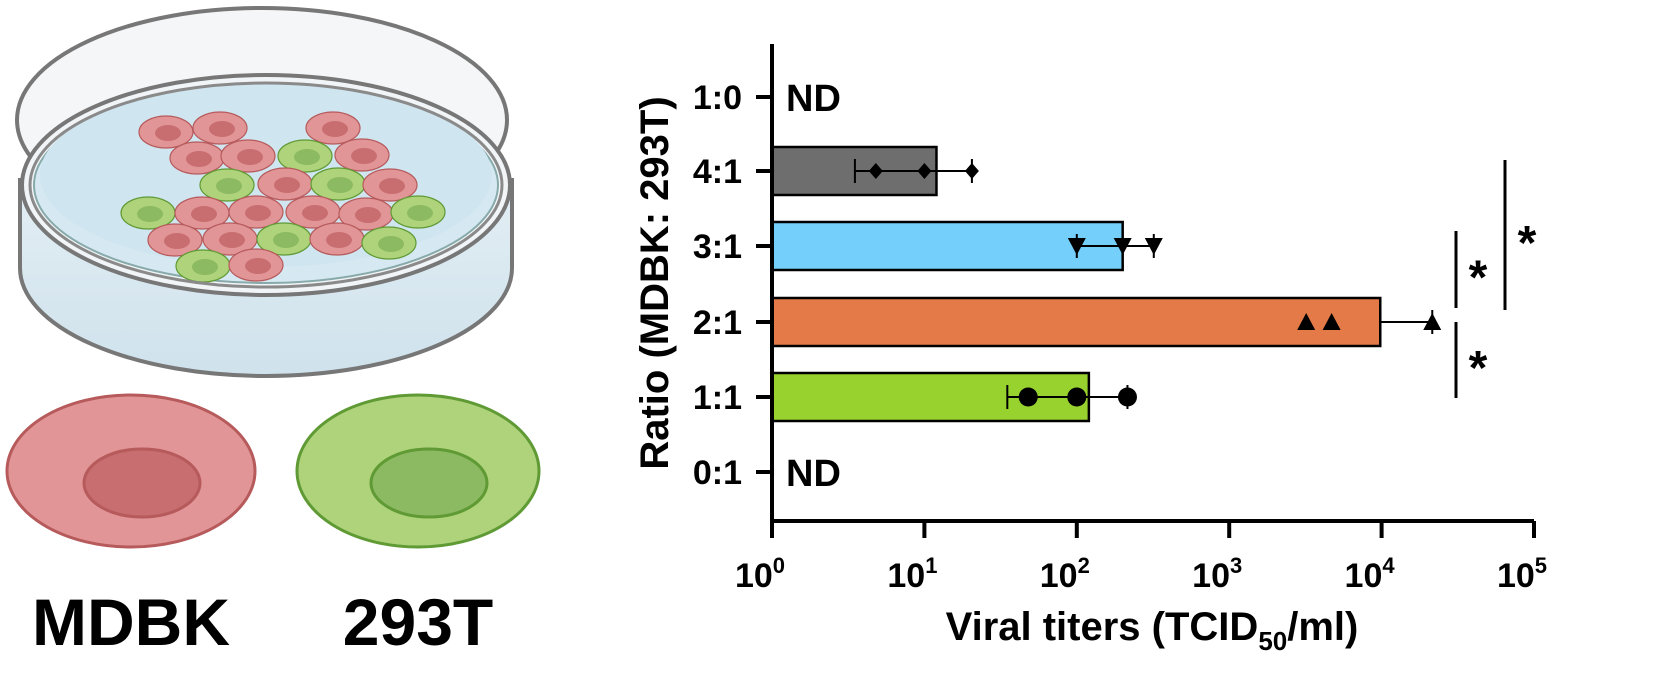 The image size is (1661, 698). I want to click on x-ticks: 10⁰ 10¹ 10² 10³ 10⁴ 10⁵, so click(1141, 558).